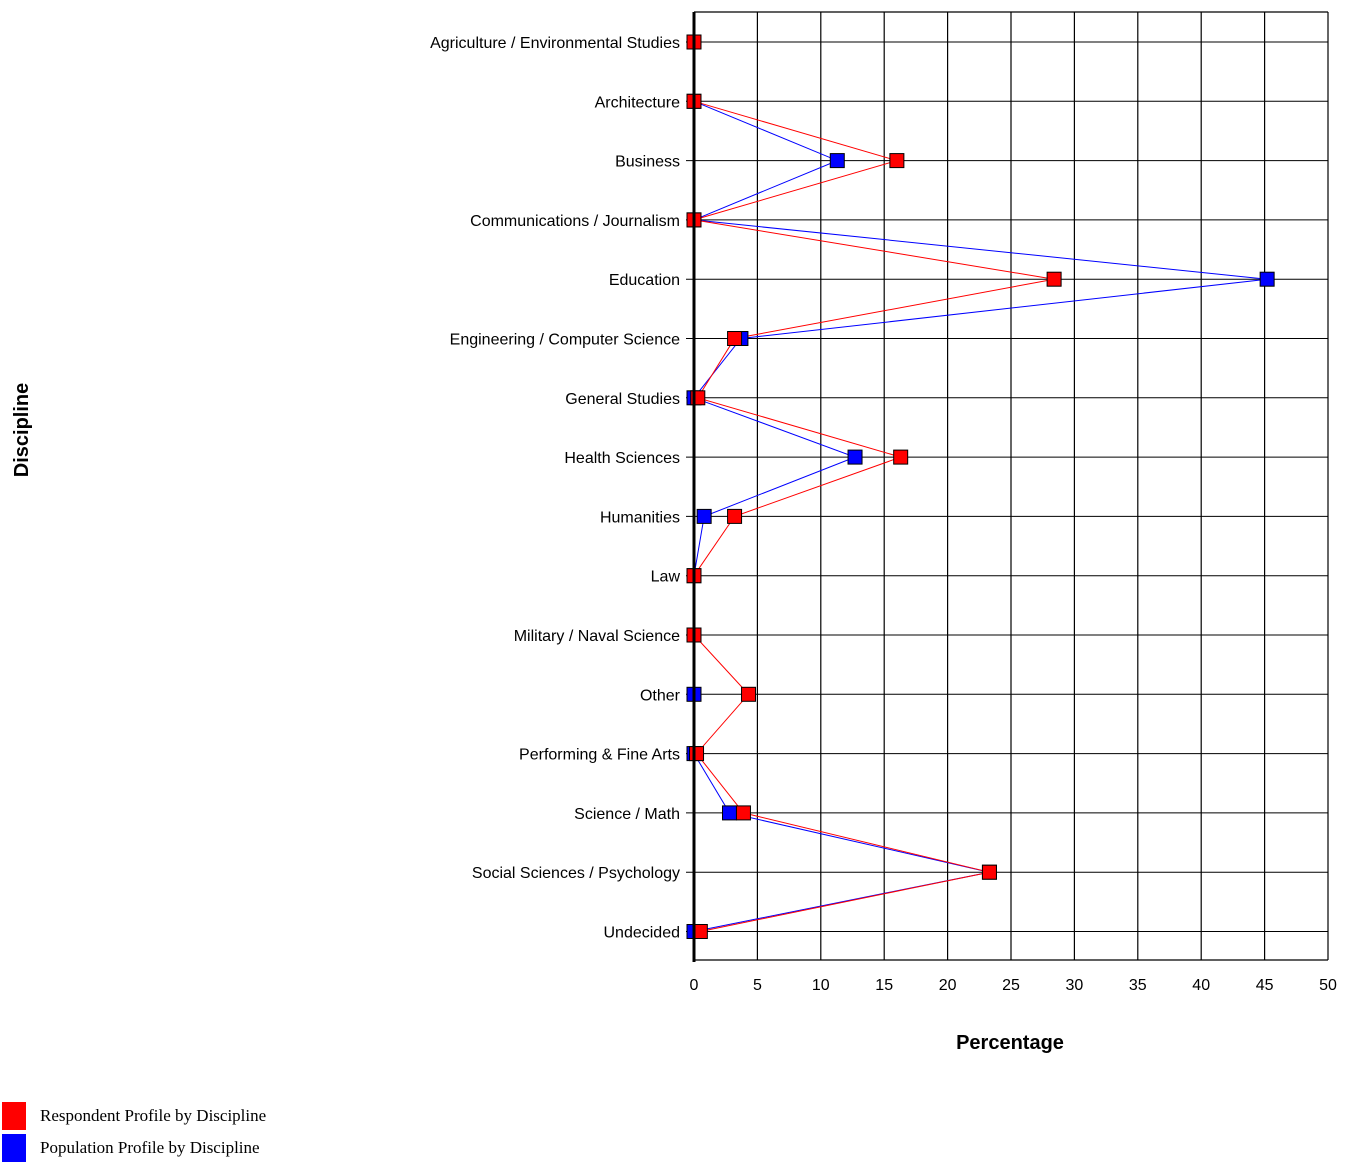 The height and width of the screenshot is (1173, 1352). I want to click on legend-swatch-respondent, so click(14, 1116).